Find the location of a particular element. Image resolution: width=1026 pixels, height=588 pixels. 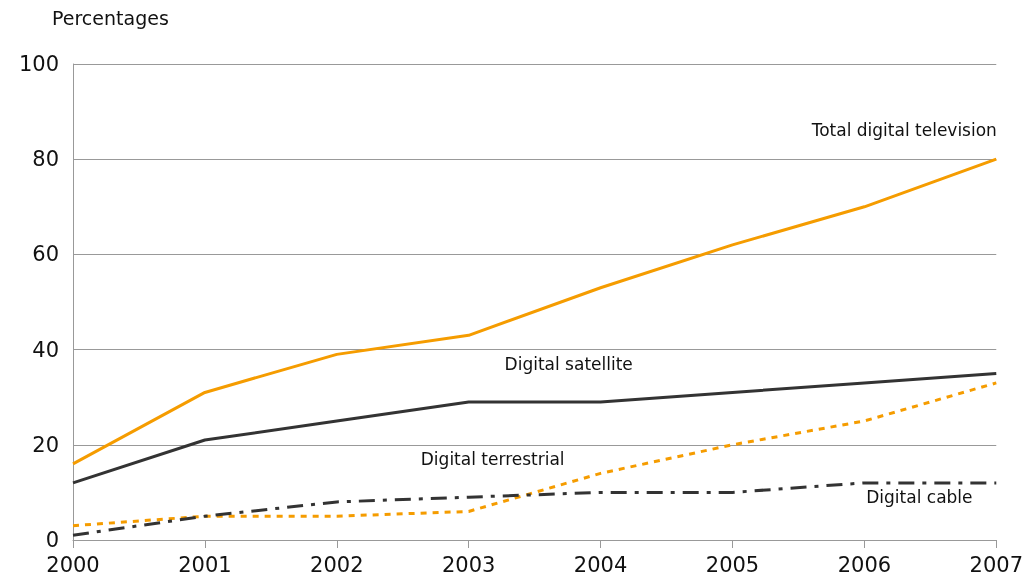

y-axis-title: Percentages is located at coordinates (110, 17).